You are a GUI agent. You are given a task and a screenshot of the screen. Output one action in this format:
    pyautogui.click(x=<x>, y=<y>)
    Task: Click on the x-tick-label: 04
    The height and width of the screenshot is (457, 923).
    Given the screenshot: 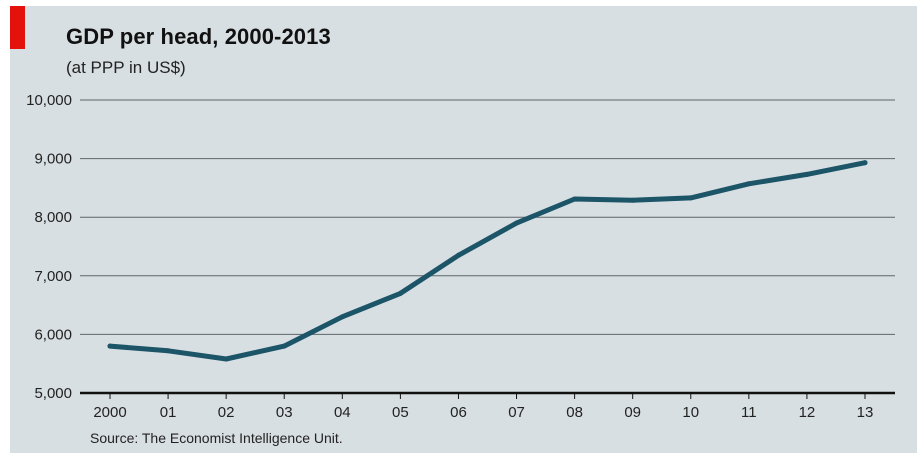 What is the action you would take?
    pyautogui.click(x=342, y=412)
    